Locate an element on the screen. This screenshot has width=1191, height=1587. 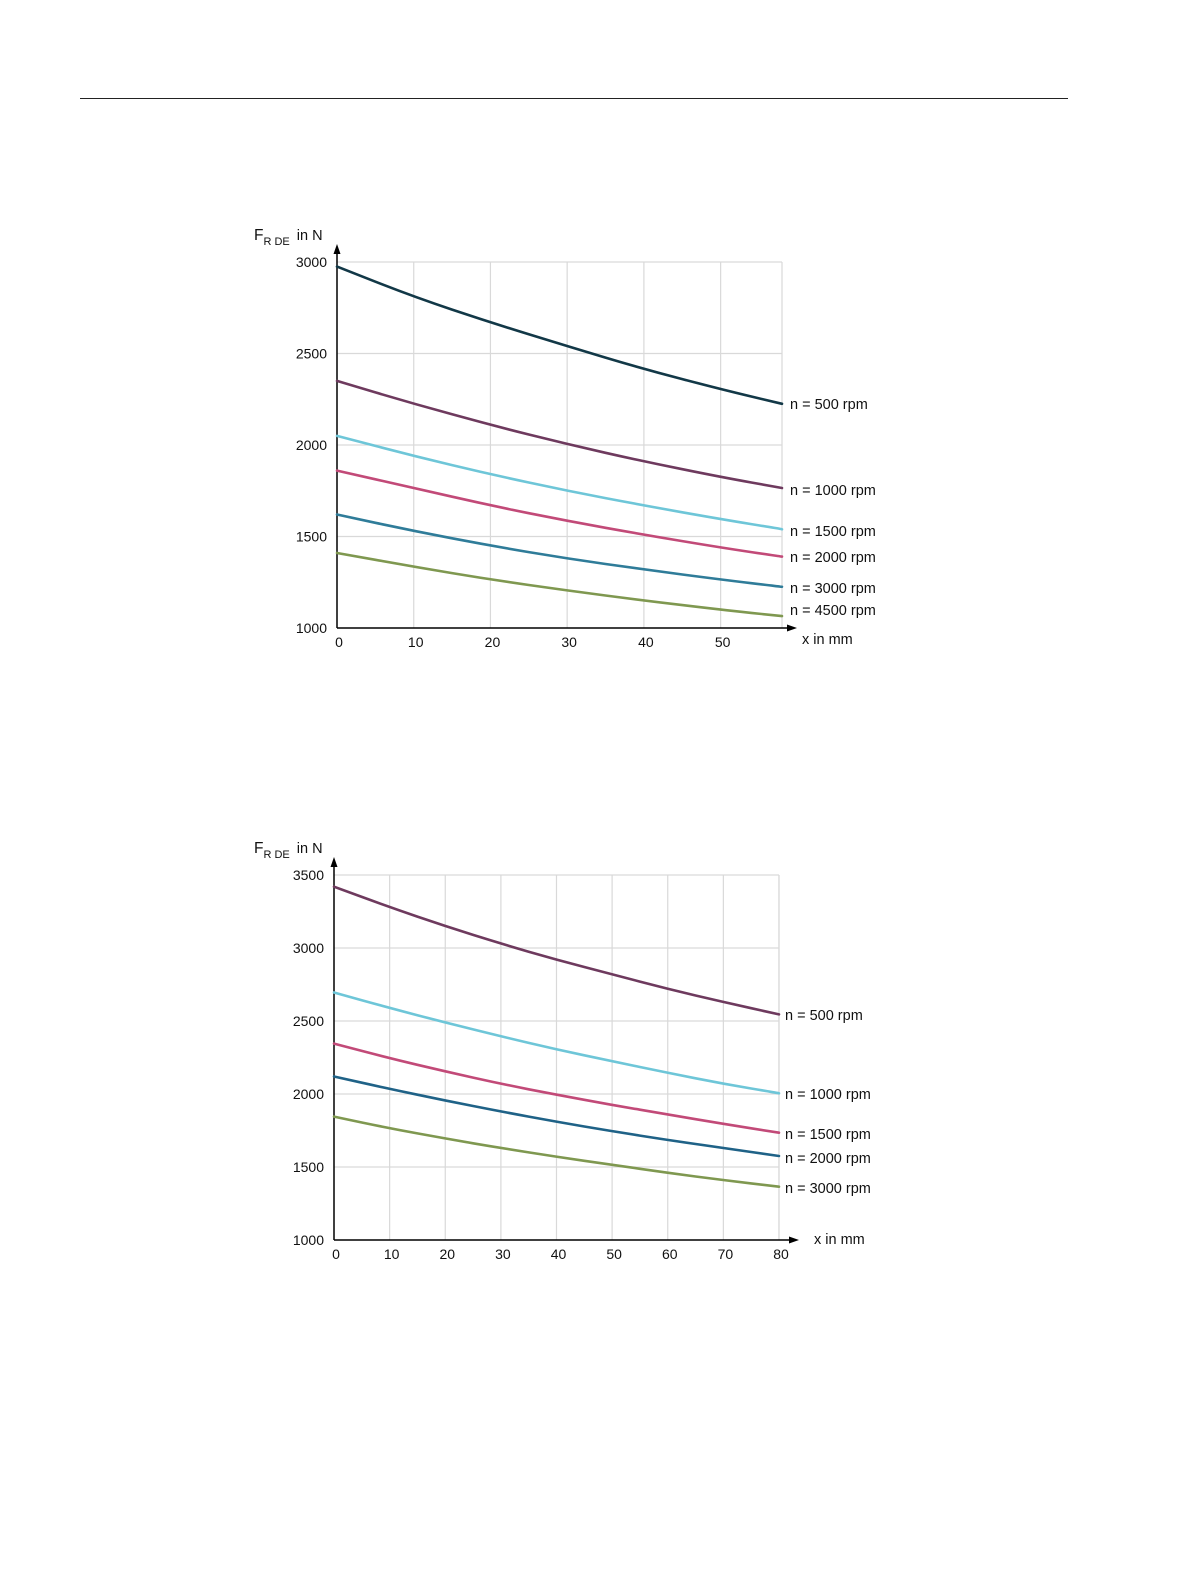
x-tick-label: 60 is located at coordinates (670, 1254).